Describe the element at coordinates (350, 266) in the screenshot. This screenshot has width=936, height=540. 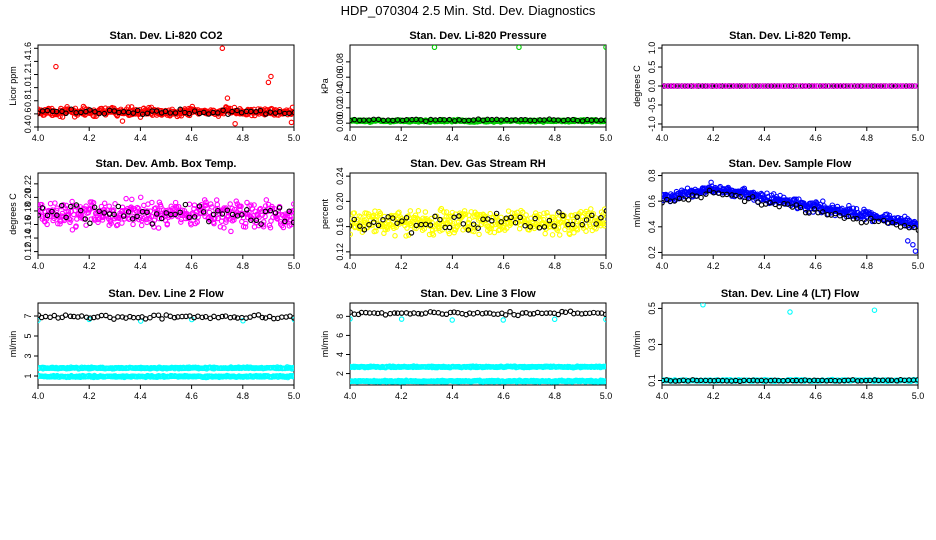
I see `x-tick-label: 4.0` at that location.